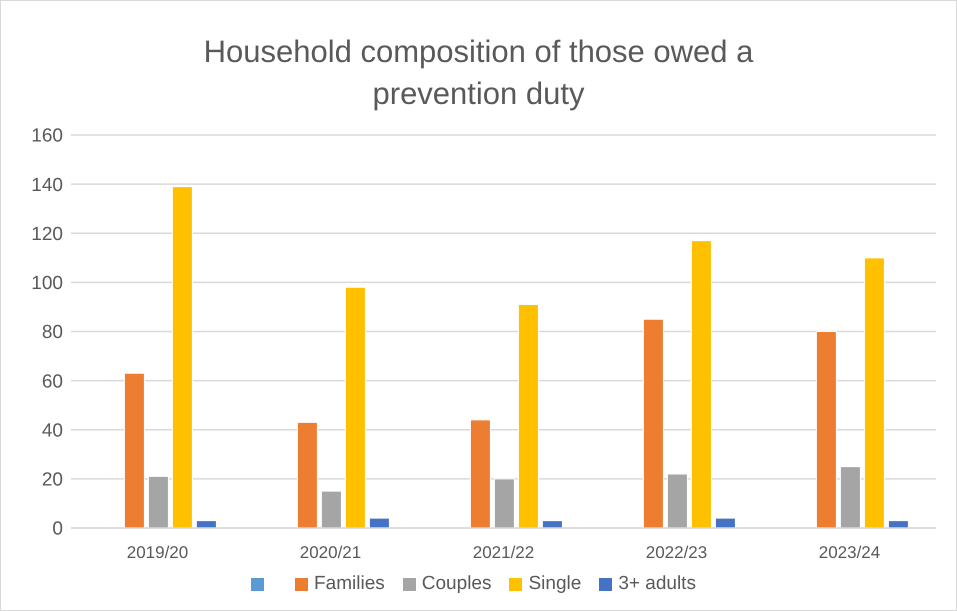 The image size is (957, 611). I want to click on y-tick-label: 140, so click(47, 185).